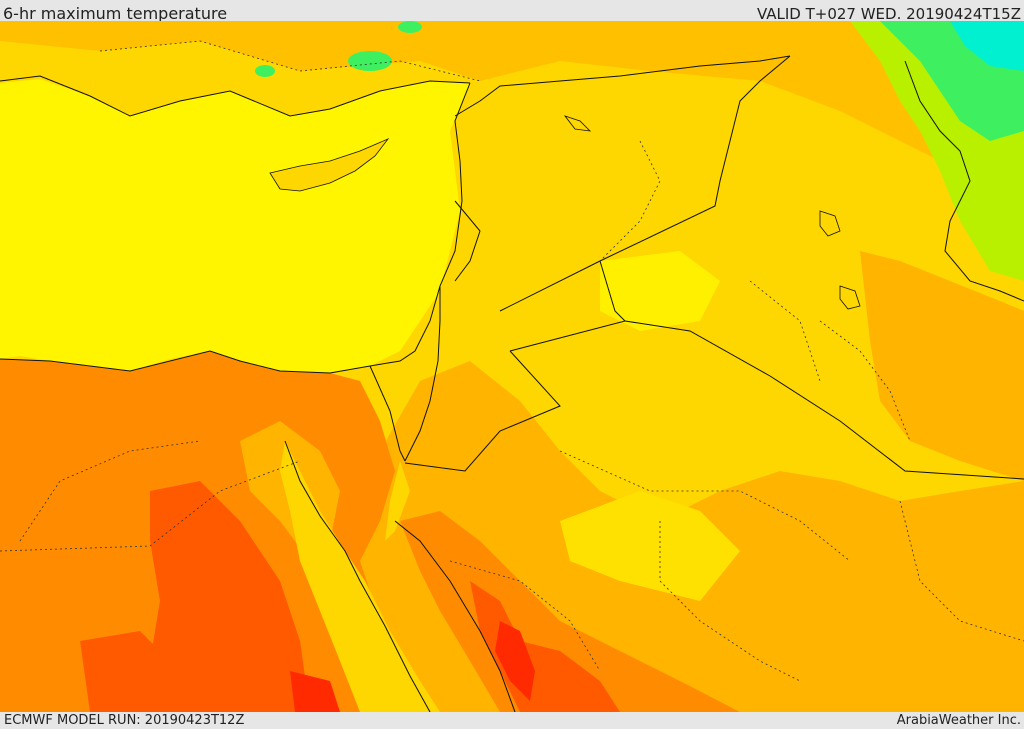 Image resolution: width=1024 pixels, height=729 pixels. What do you see at coordinates (370, 61) in the screenshot?
I see `turkey-cold-spot` at bounding box center [370, 61].